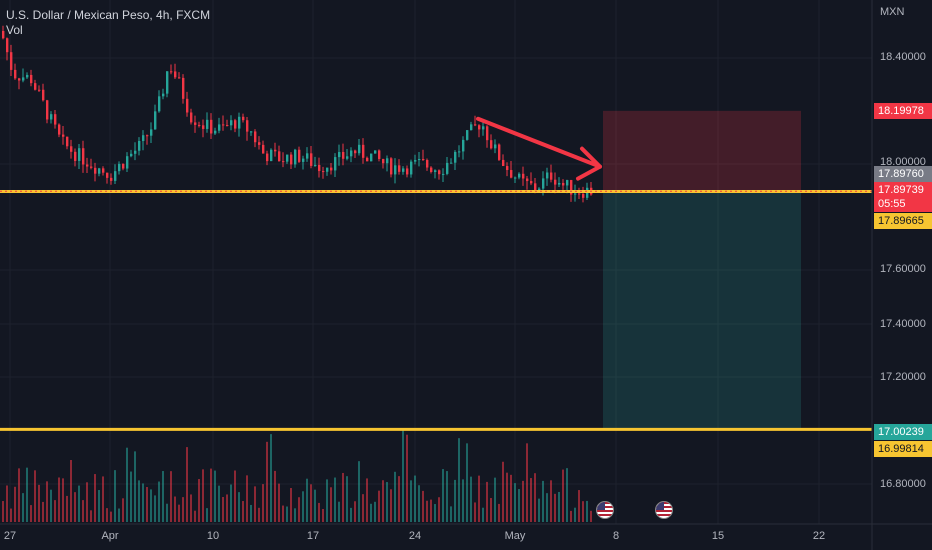 This screenshot has width=932, height=550. I want to click on chart-legend: U.S. Dollar / Mexican Peso, 4h, FXCM Vol, so click(108, 23).